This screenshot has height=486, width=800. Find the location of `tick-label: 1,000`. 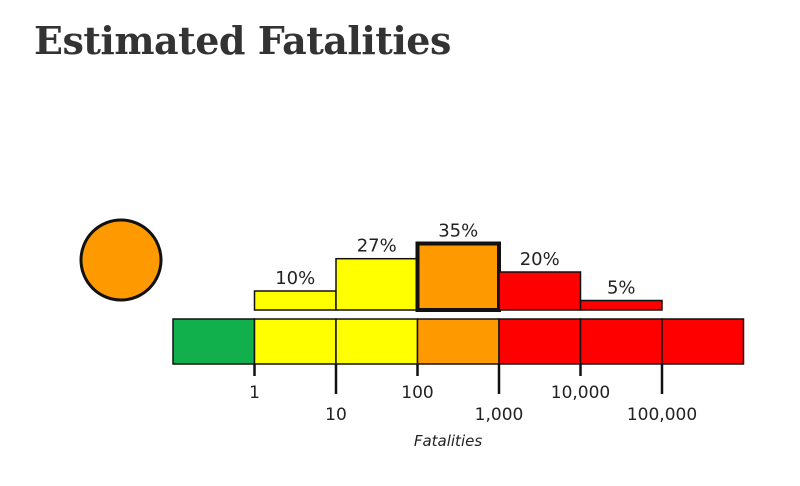

tick-label: 1,000 is located at coordinates (499, 415).